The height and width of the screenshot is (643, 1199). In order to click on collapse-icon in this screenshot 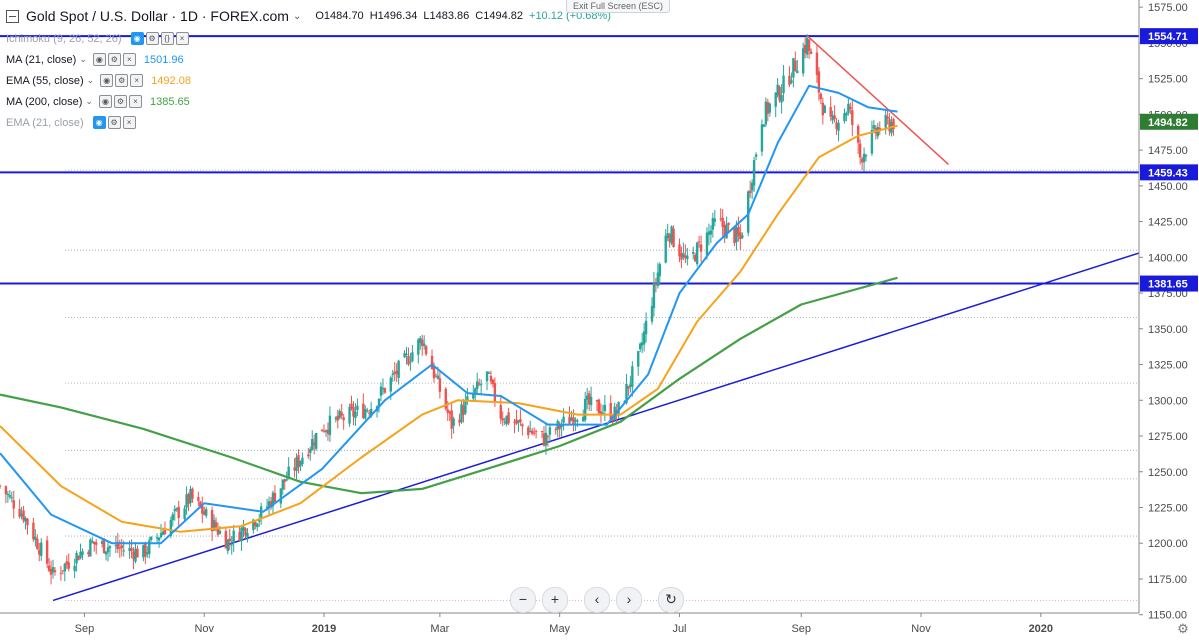, I will do `click(12, 16)`.